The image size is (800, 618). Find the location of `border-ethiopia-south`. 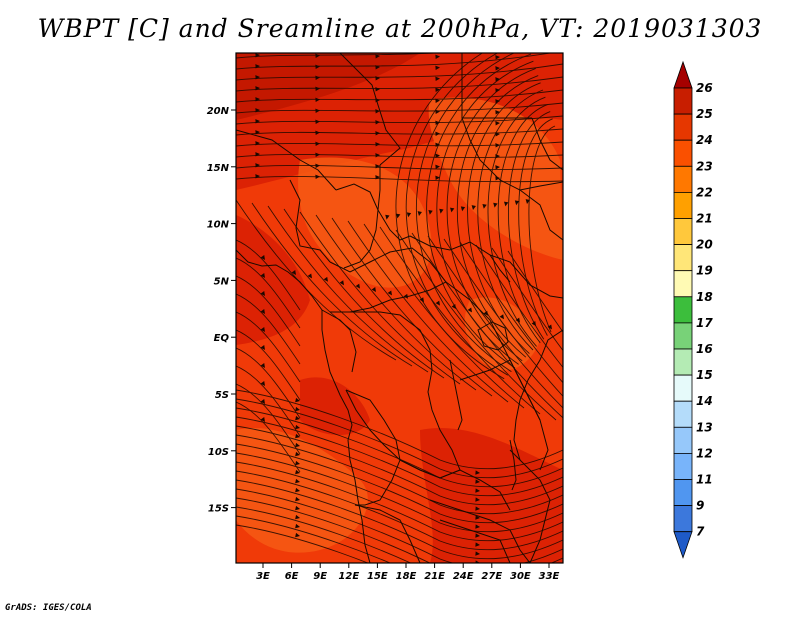

border-ethiopia-south is located at coordinates (526, 276).